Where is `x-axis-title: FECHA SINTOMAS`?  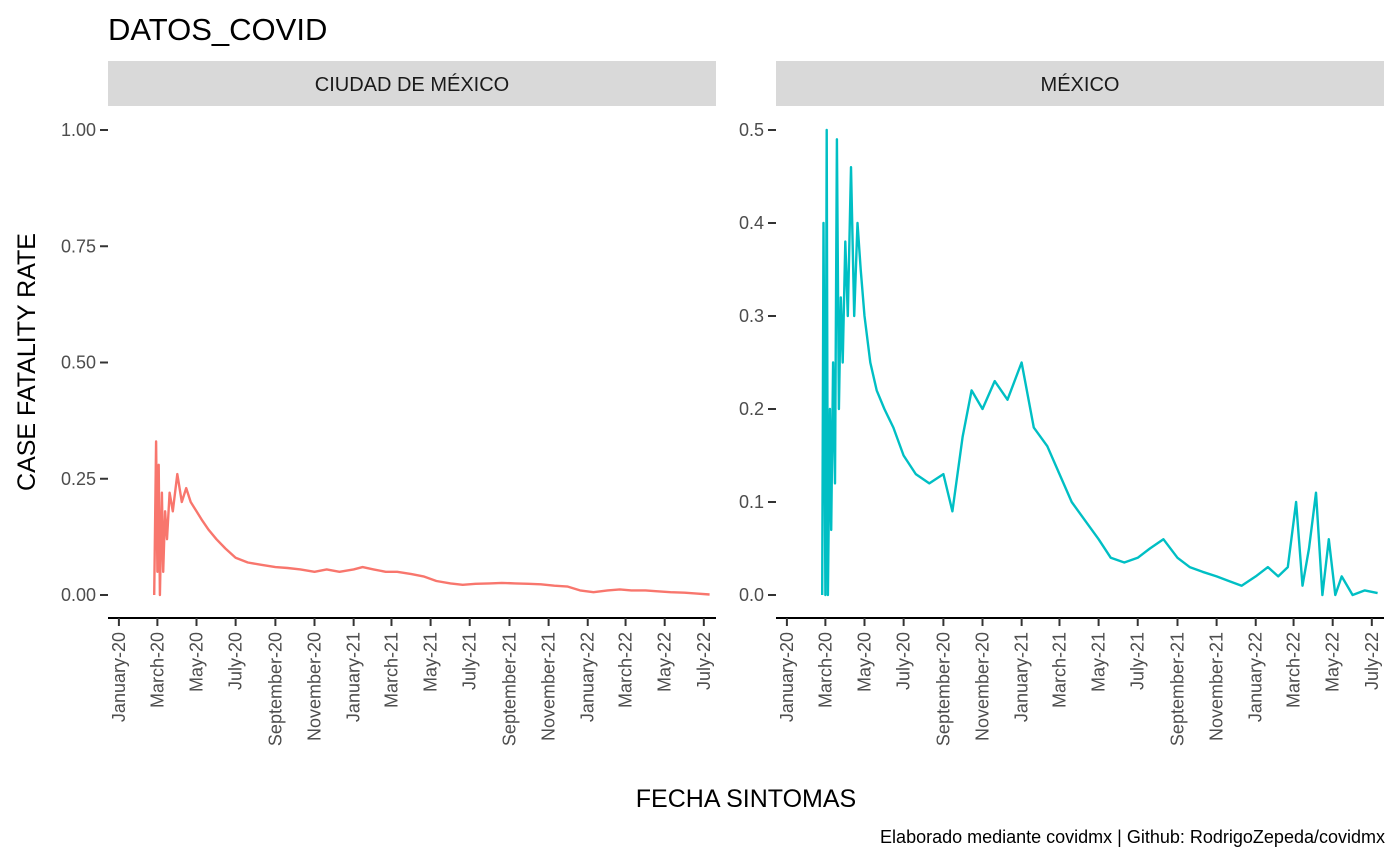
x-axis-title: FECHA SINTOMAS is located at coordinates (746, 799).